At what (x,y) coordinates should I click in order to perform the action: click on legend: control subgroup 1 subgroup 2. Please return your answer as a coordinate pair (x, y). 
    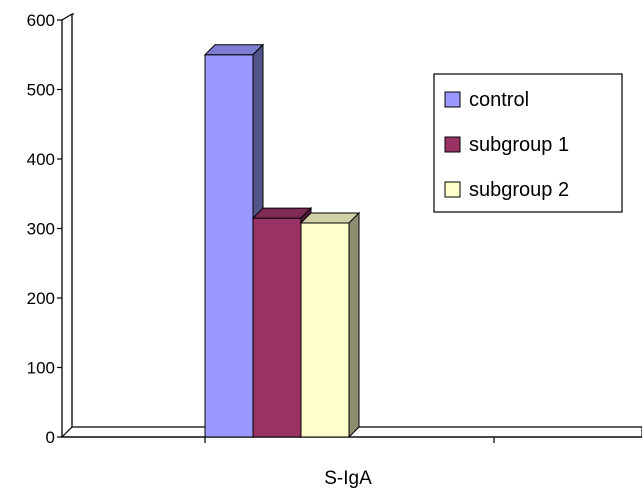
    Looking at the image, I should click on (528, 143).